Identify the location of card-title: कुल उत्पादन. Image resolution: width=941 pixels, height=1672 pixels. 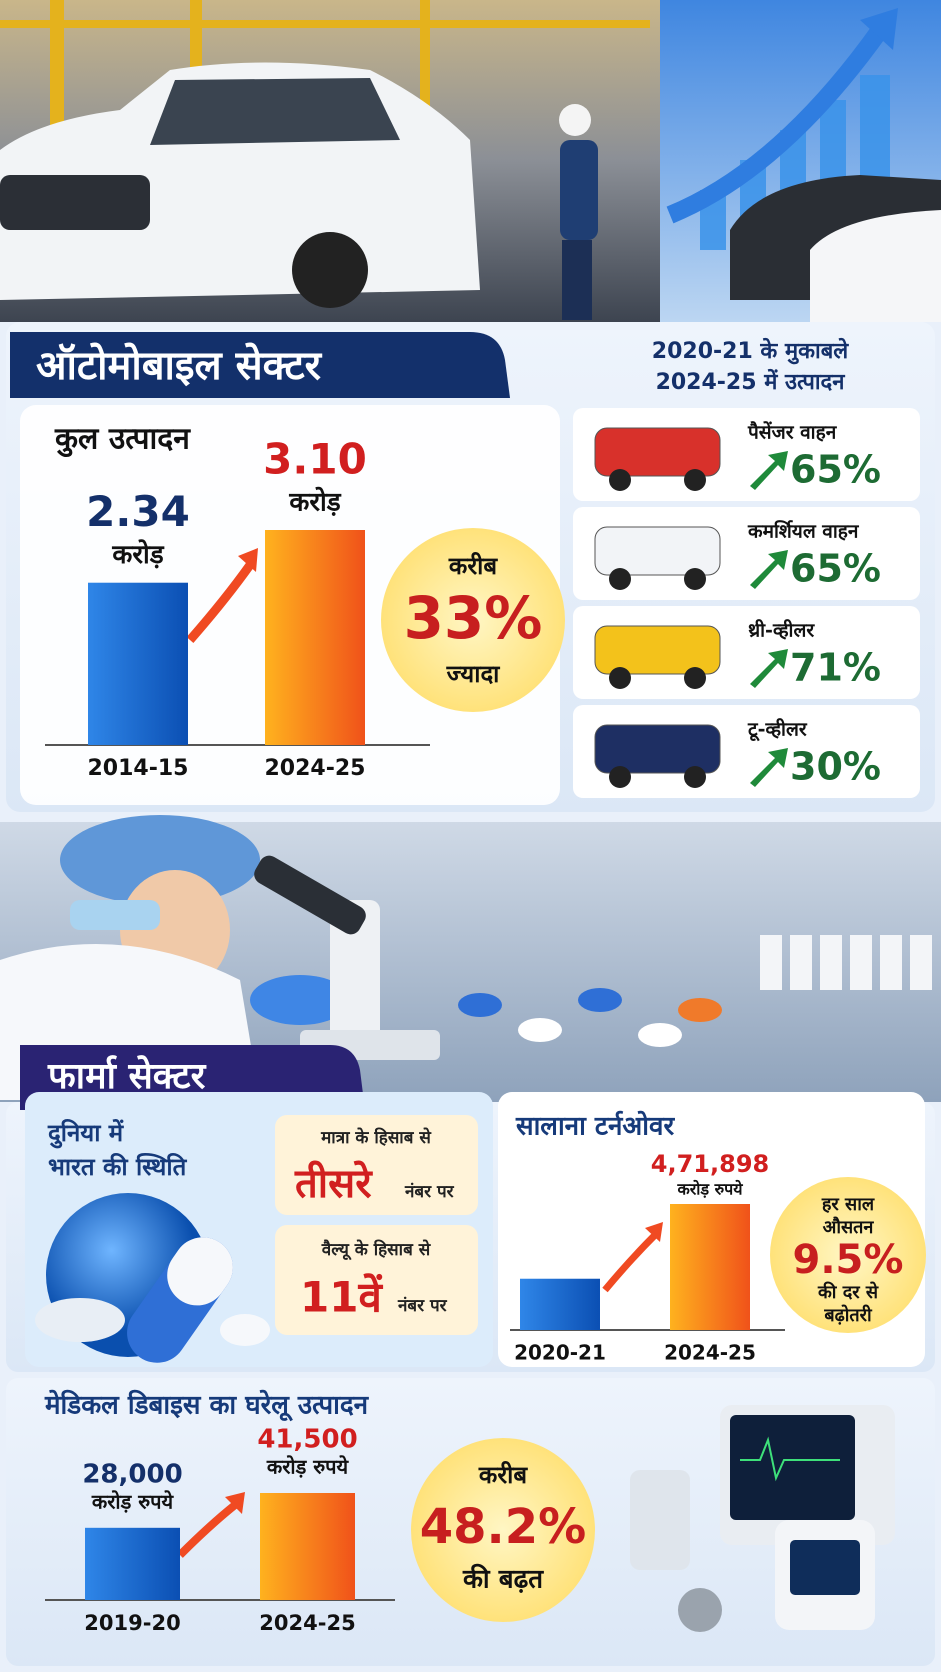
(122, 440).